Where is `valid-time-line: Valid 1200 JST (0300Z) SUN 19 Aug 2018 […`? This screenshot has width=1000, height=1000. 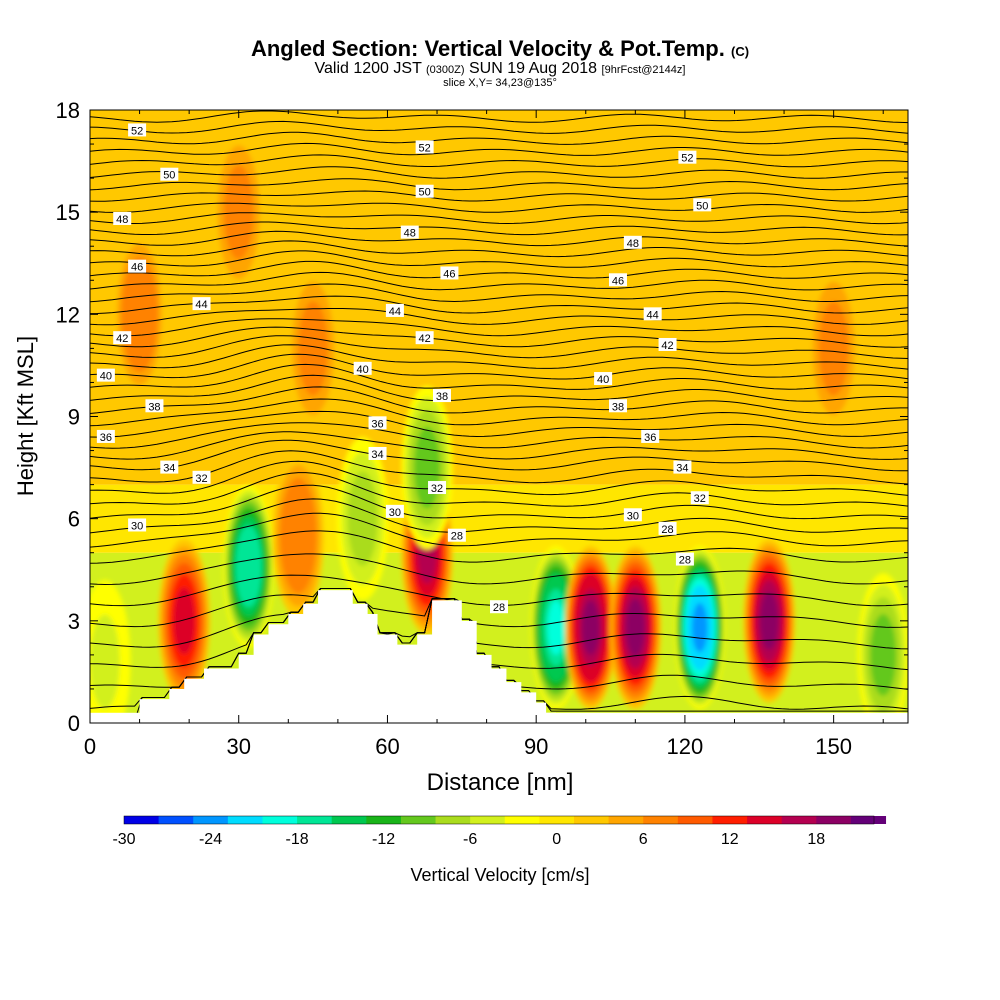
valid-time-line: Valid 1200 JST (0300Z) SUN 19 Aug 2018 [… is located at coordinates (500, 69).